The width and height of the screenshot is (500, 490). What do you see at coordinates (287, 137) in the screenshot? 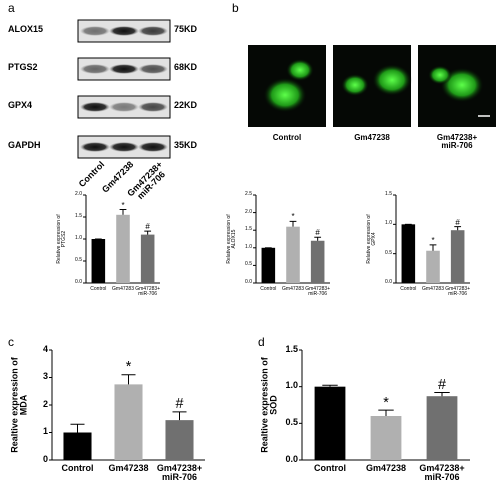
I see `group-label: Control` at bounding box center [287, 137].